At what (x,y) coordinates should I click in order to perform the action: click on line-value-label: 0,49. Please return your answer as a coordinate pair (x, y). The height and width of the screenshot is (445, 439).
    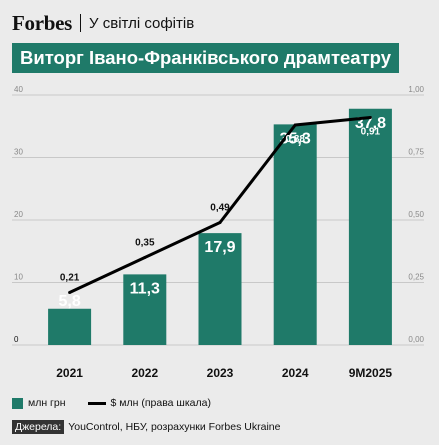
    Looking at the image, I should click on (220, 208).